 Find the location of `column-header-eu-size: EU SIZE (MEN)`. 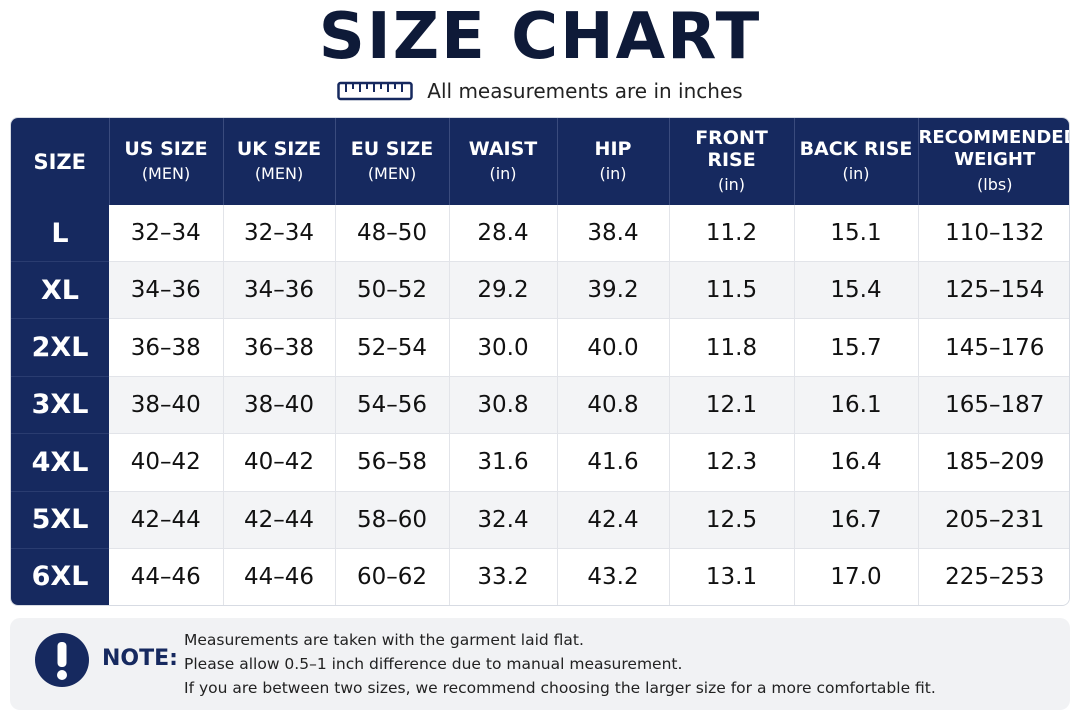

column-header-eu-size: EU SIZE (MEN) is located at coordinates (392, 161).